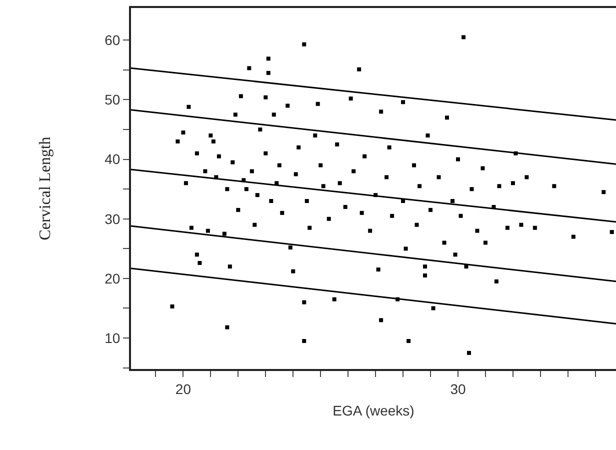 This screenshot has width=616, height=450. What do you see at coordinates (112, 100) in the screenshot?
I see `y-tick-label: 50` at bounding box center [112, 100].